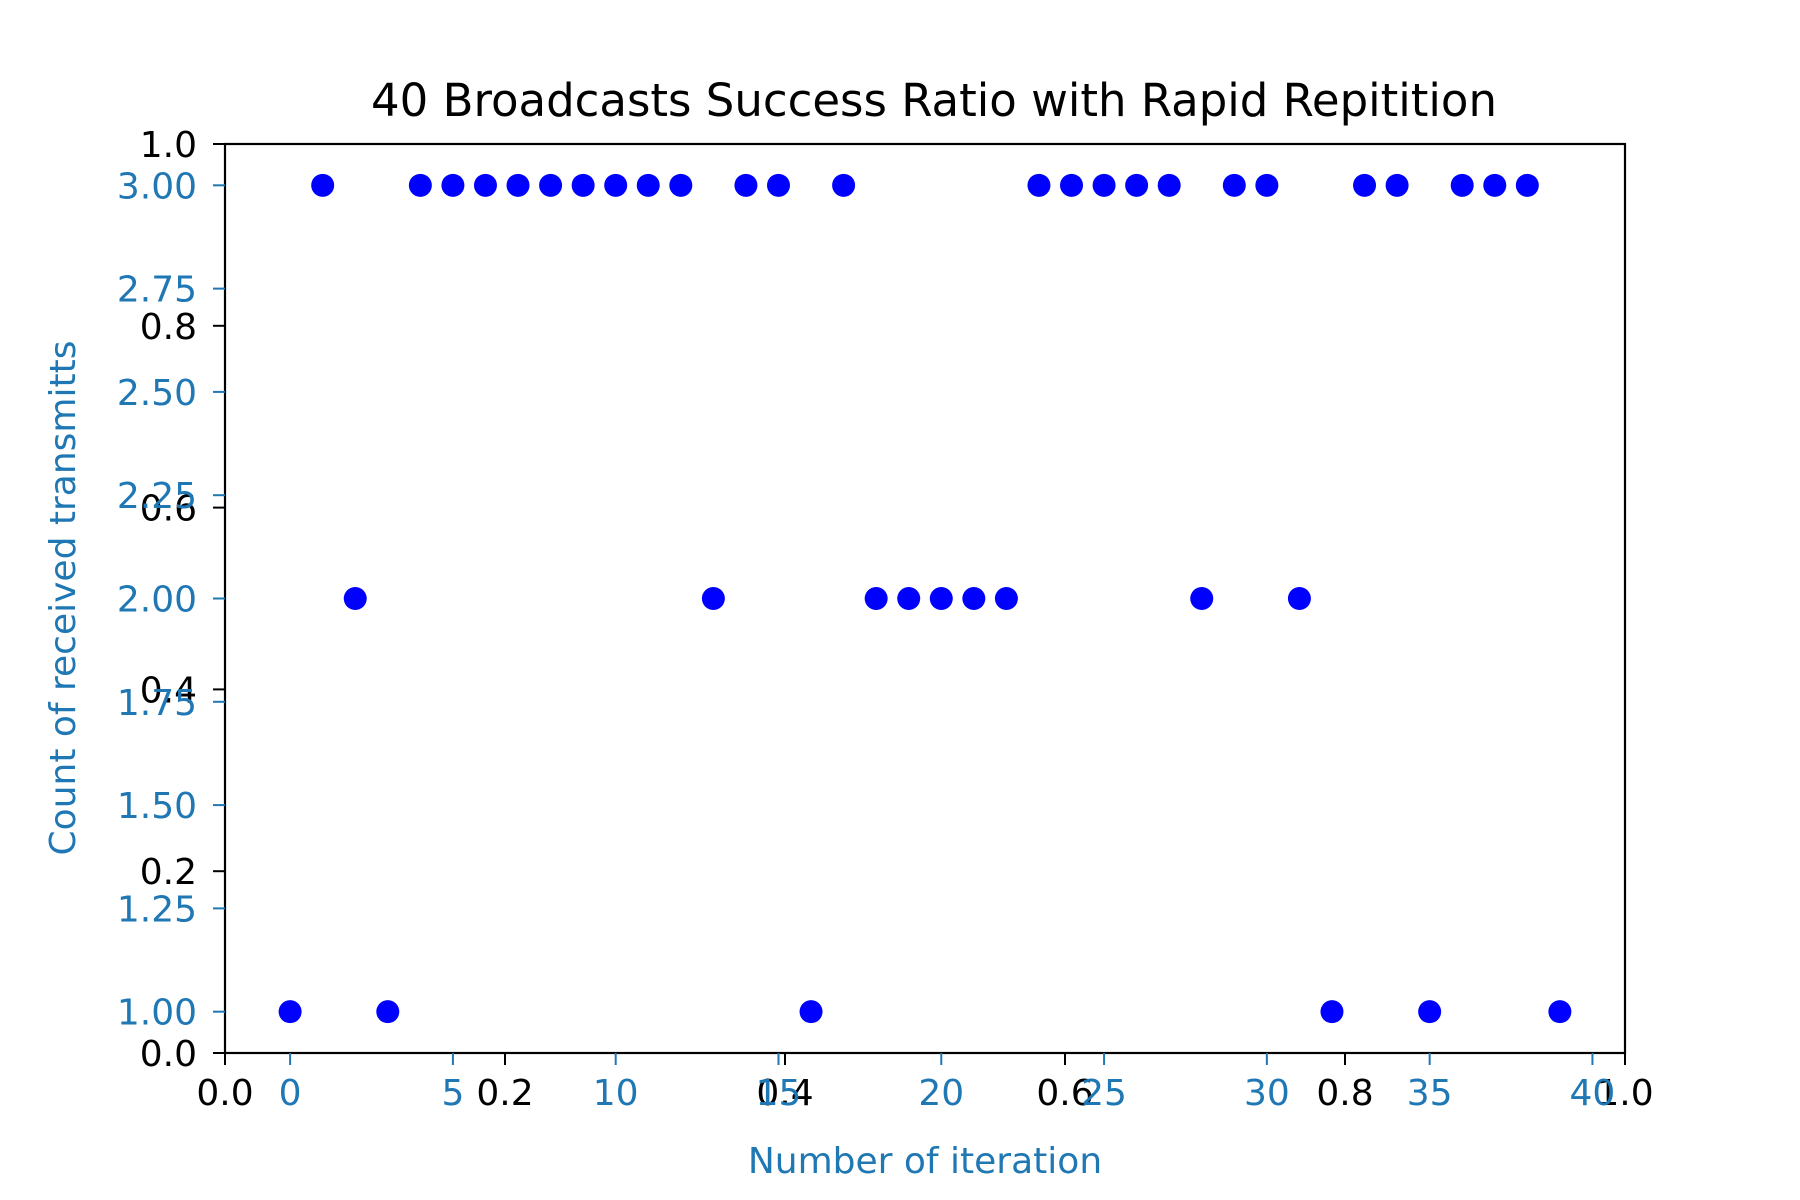 Image resolution: width=1800 pixels, height=1200 pixels. I want to click on x-tick-label: 10, so click(616, 1093).